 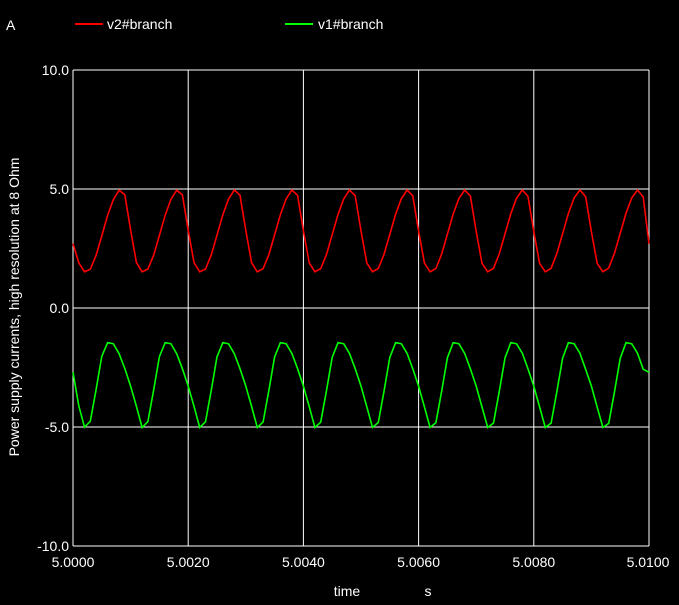 I want to click on y-tick-label: -10.0, so click(x=53, y=546).